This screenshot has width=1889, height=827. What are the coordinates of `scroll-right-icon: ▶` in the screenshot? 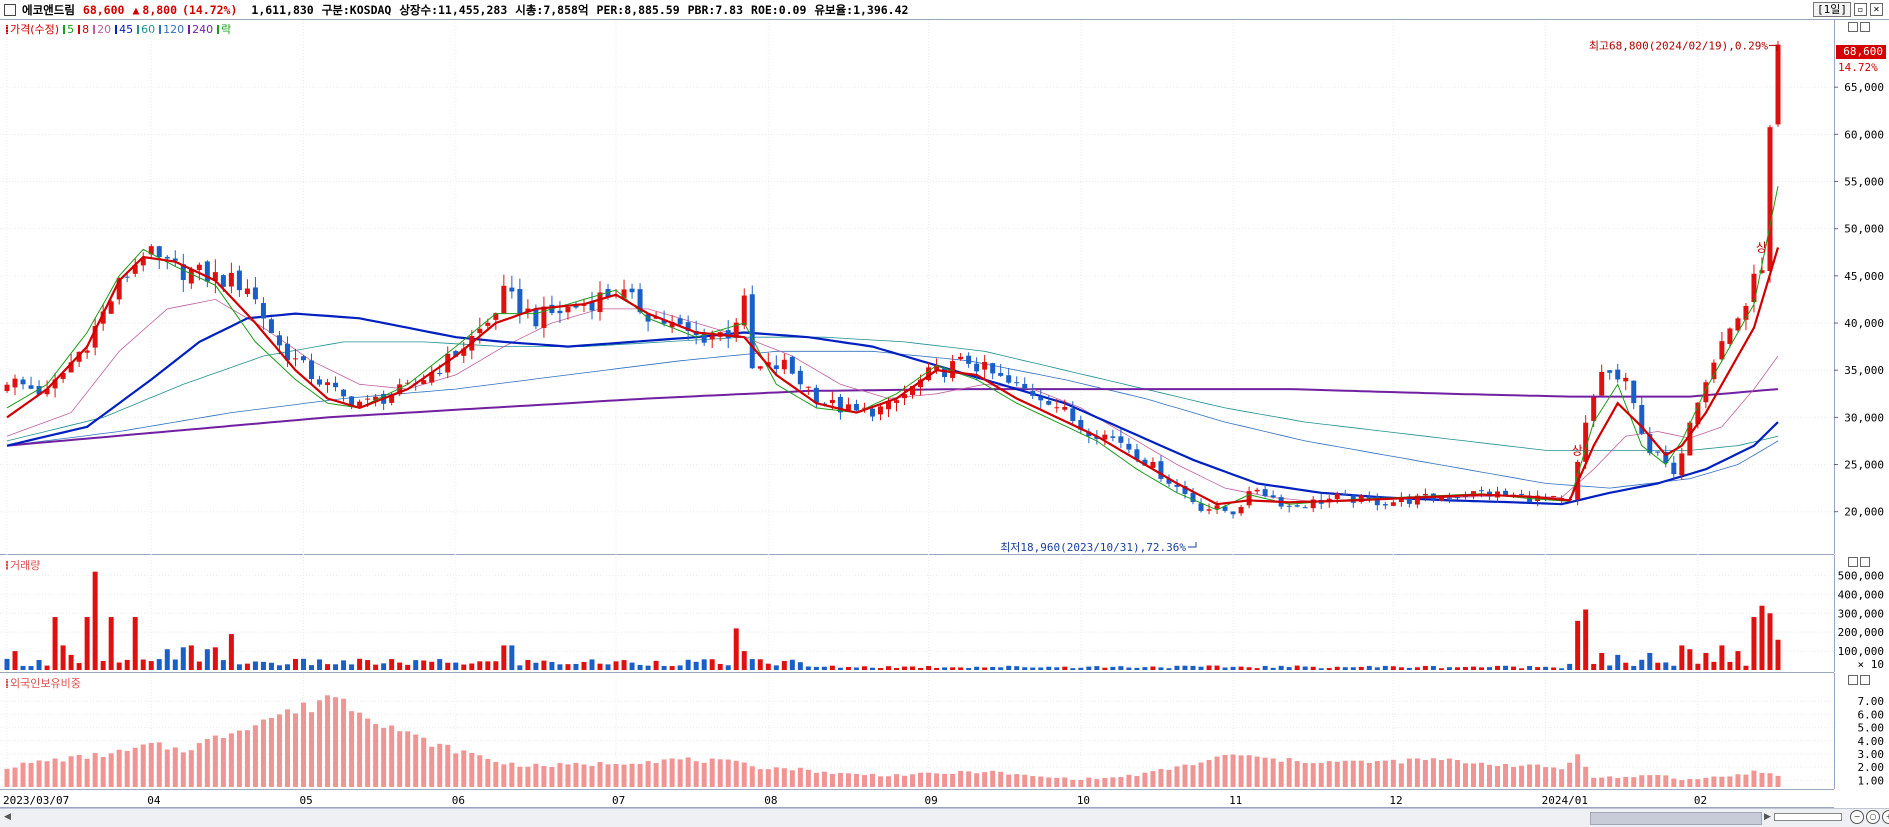 It's located at (1767, 817).